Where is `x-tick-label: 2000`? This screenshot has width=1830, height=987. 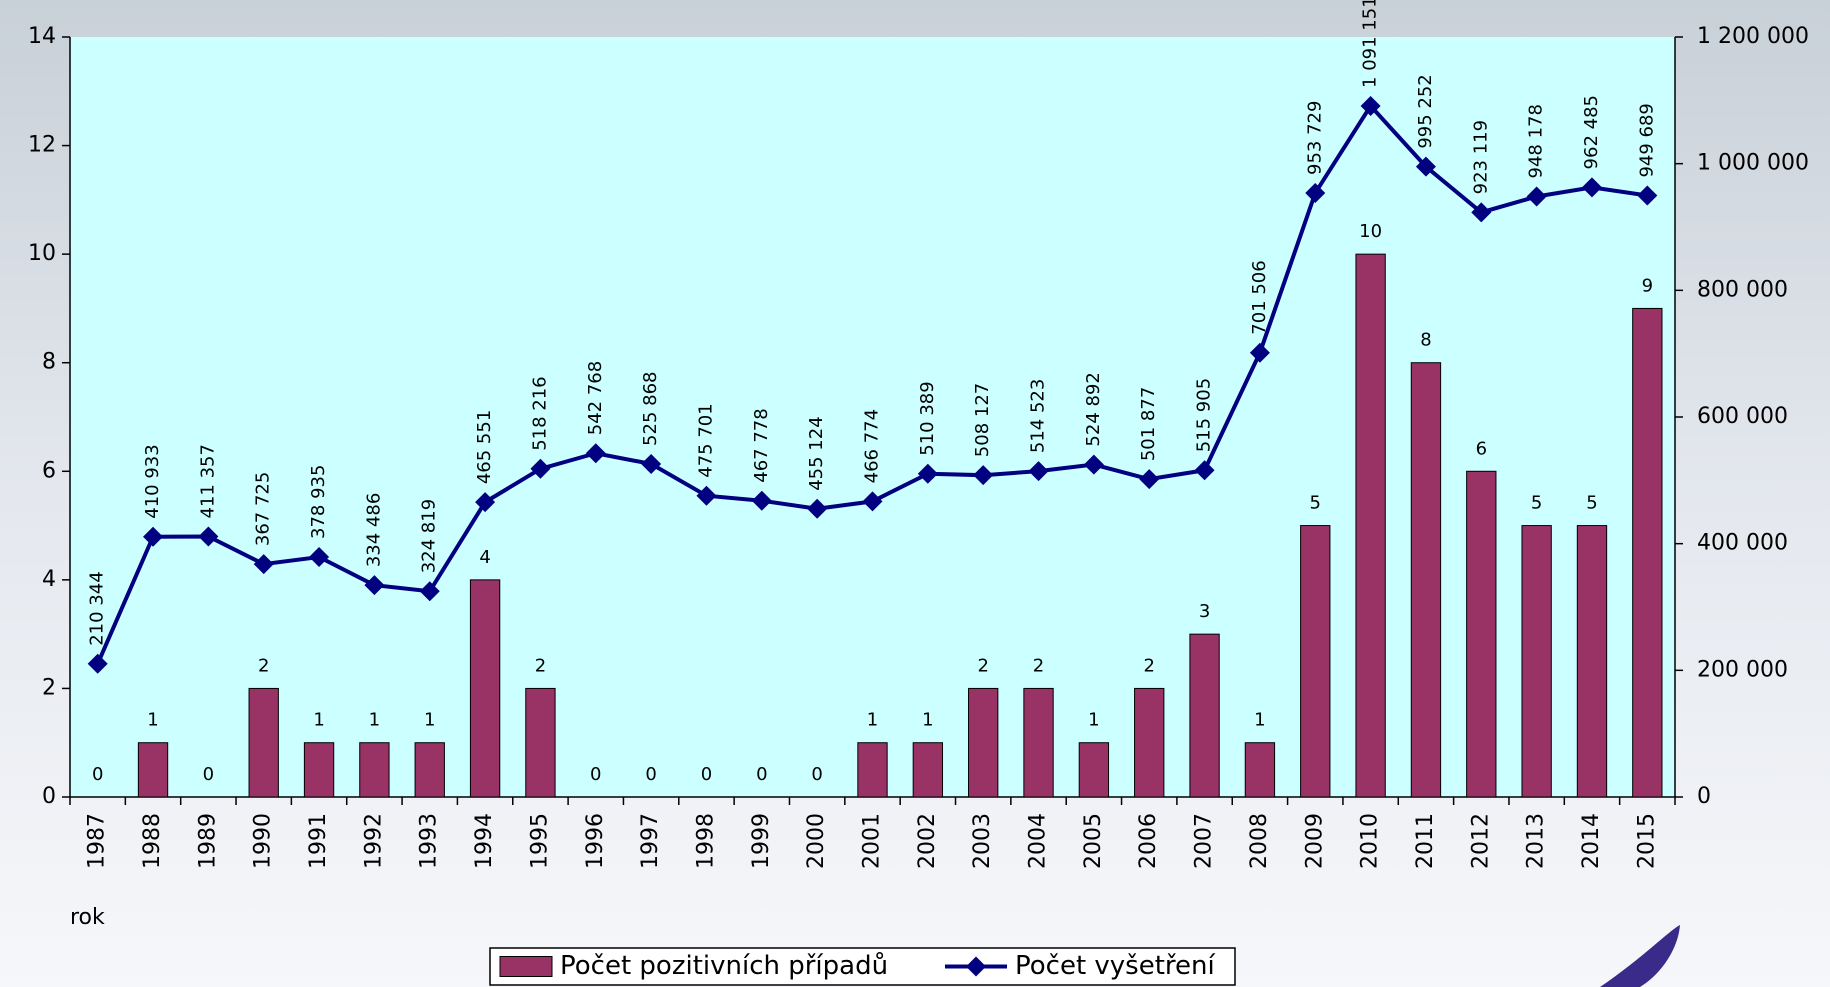 x-tick-label: 2000 is located at coordinates (816, 841).